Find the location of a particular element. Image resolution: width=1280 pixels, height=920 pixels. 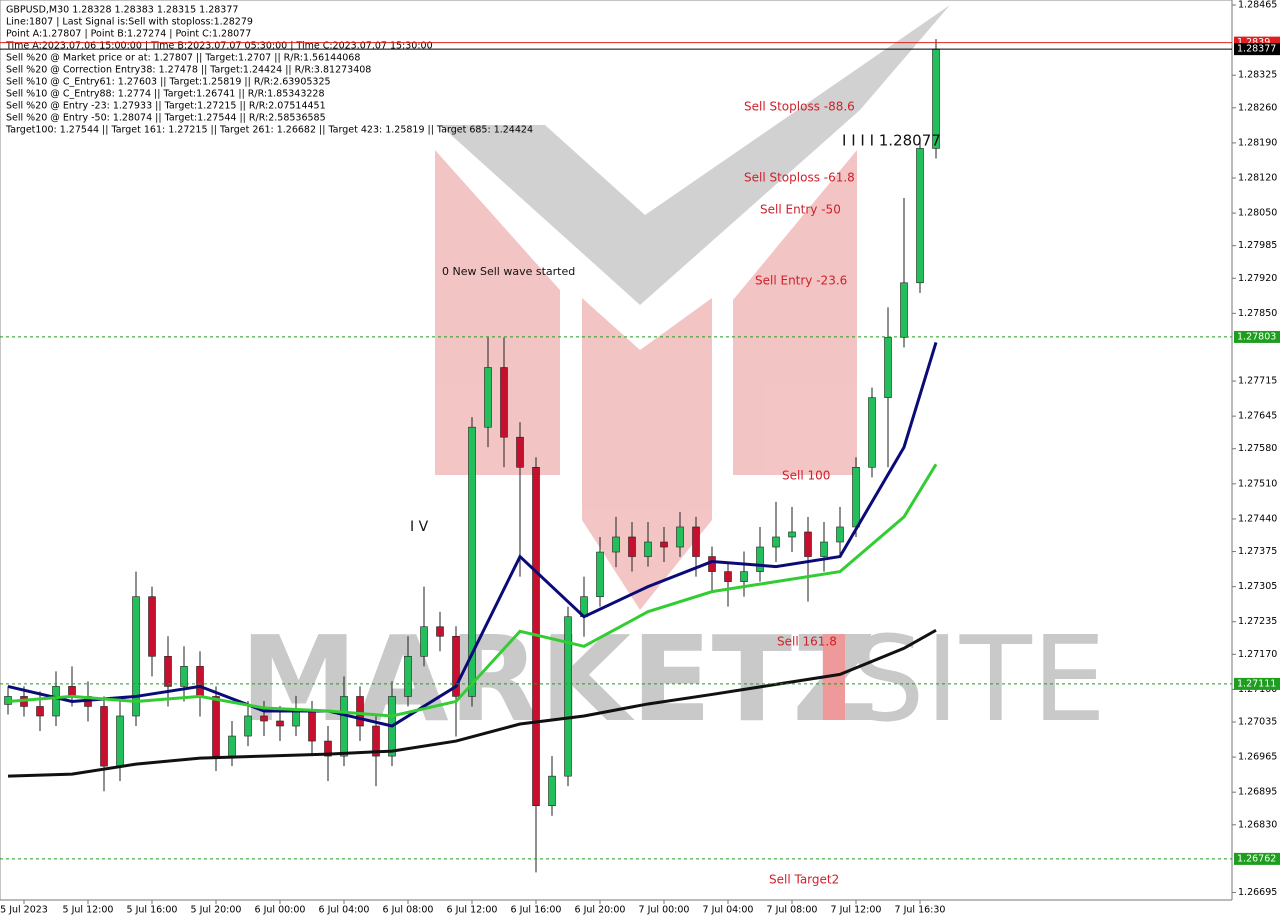

y-tick-label: 1.27850 is located at coordinates (1257, 313).